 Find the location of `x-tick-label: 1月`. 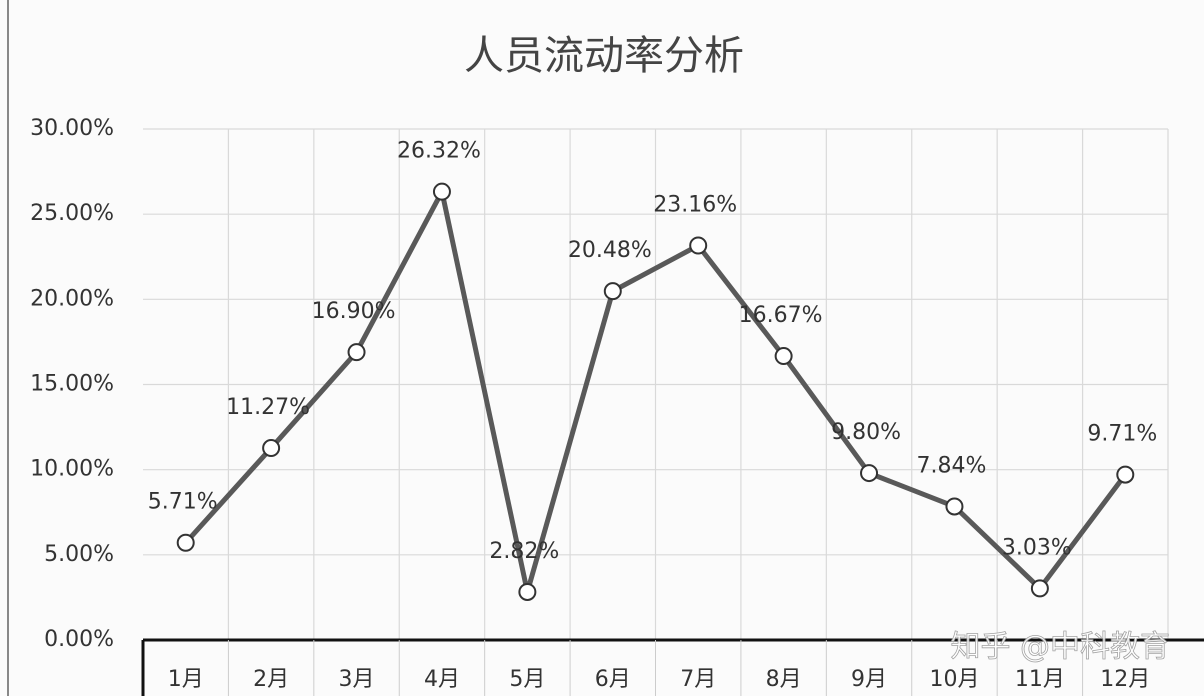

x-tick-label: 1月 is located at coordinates (186, 679).